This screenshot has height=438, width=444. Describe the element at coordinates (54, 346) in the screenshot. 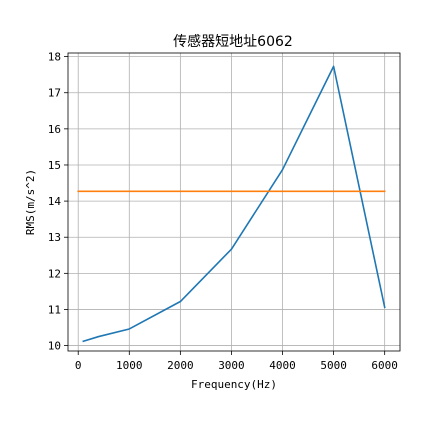

I see `y-tick-label: 10` at that location.